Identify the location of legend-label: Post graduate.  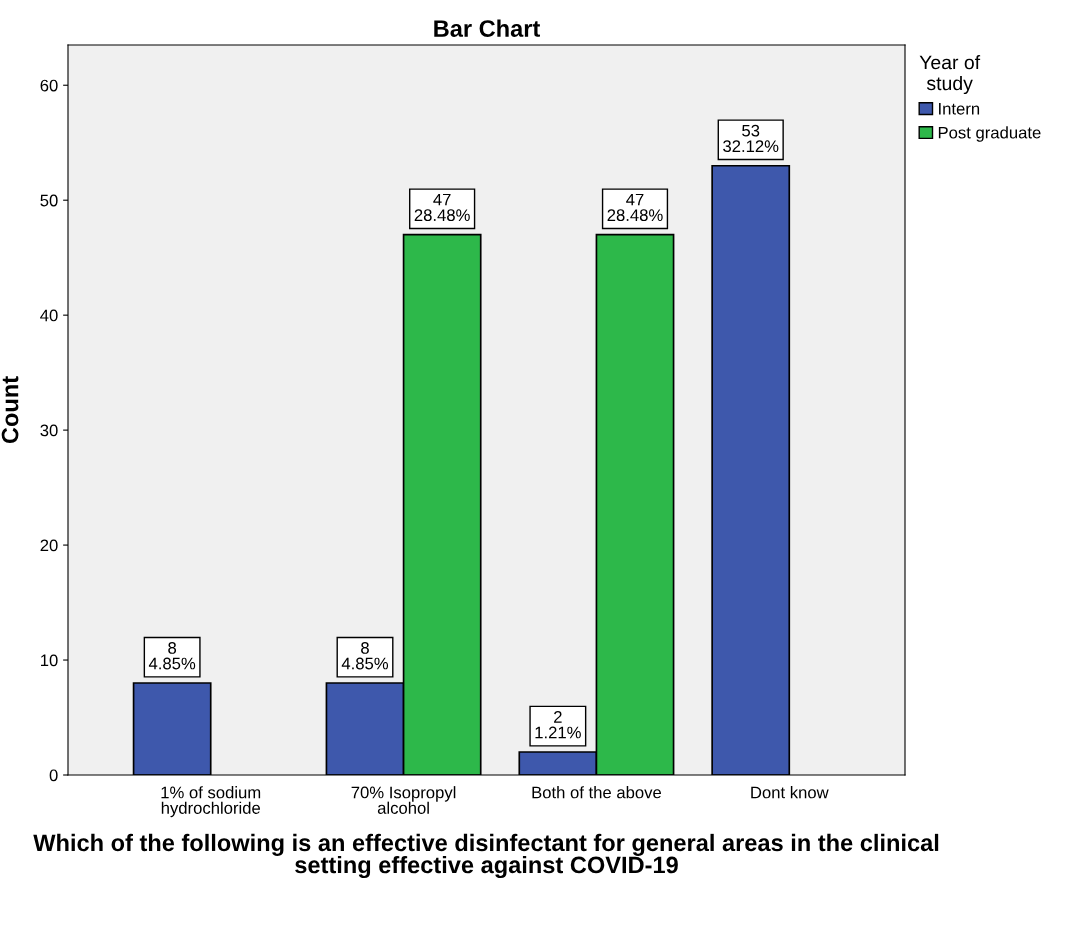
(989, 134).